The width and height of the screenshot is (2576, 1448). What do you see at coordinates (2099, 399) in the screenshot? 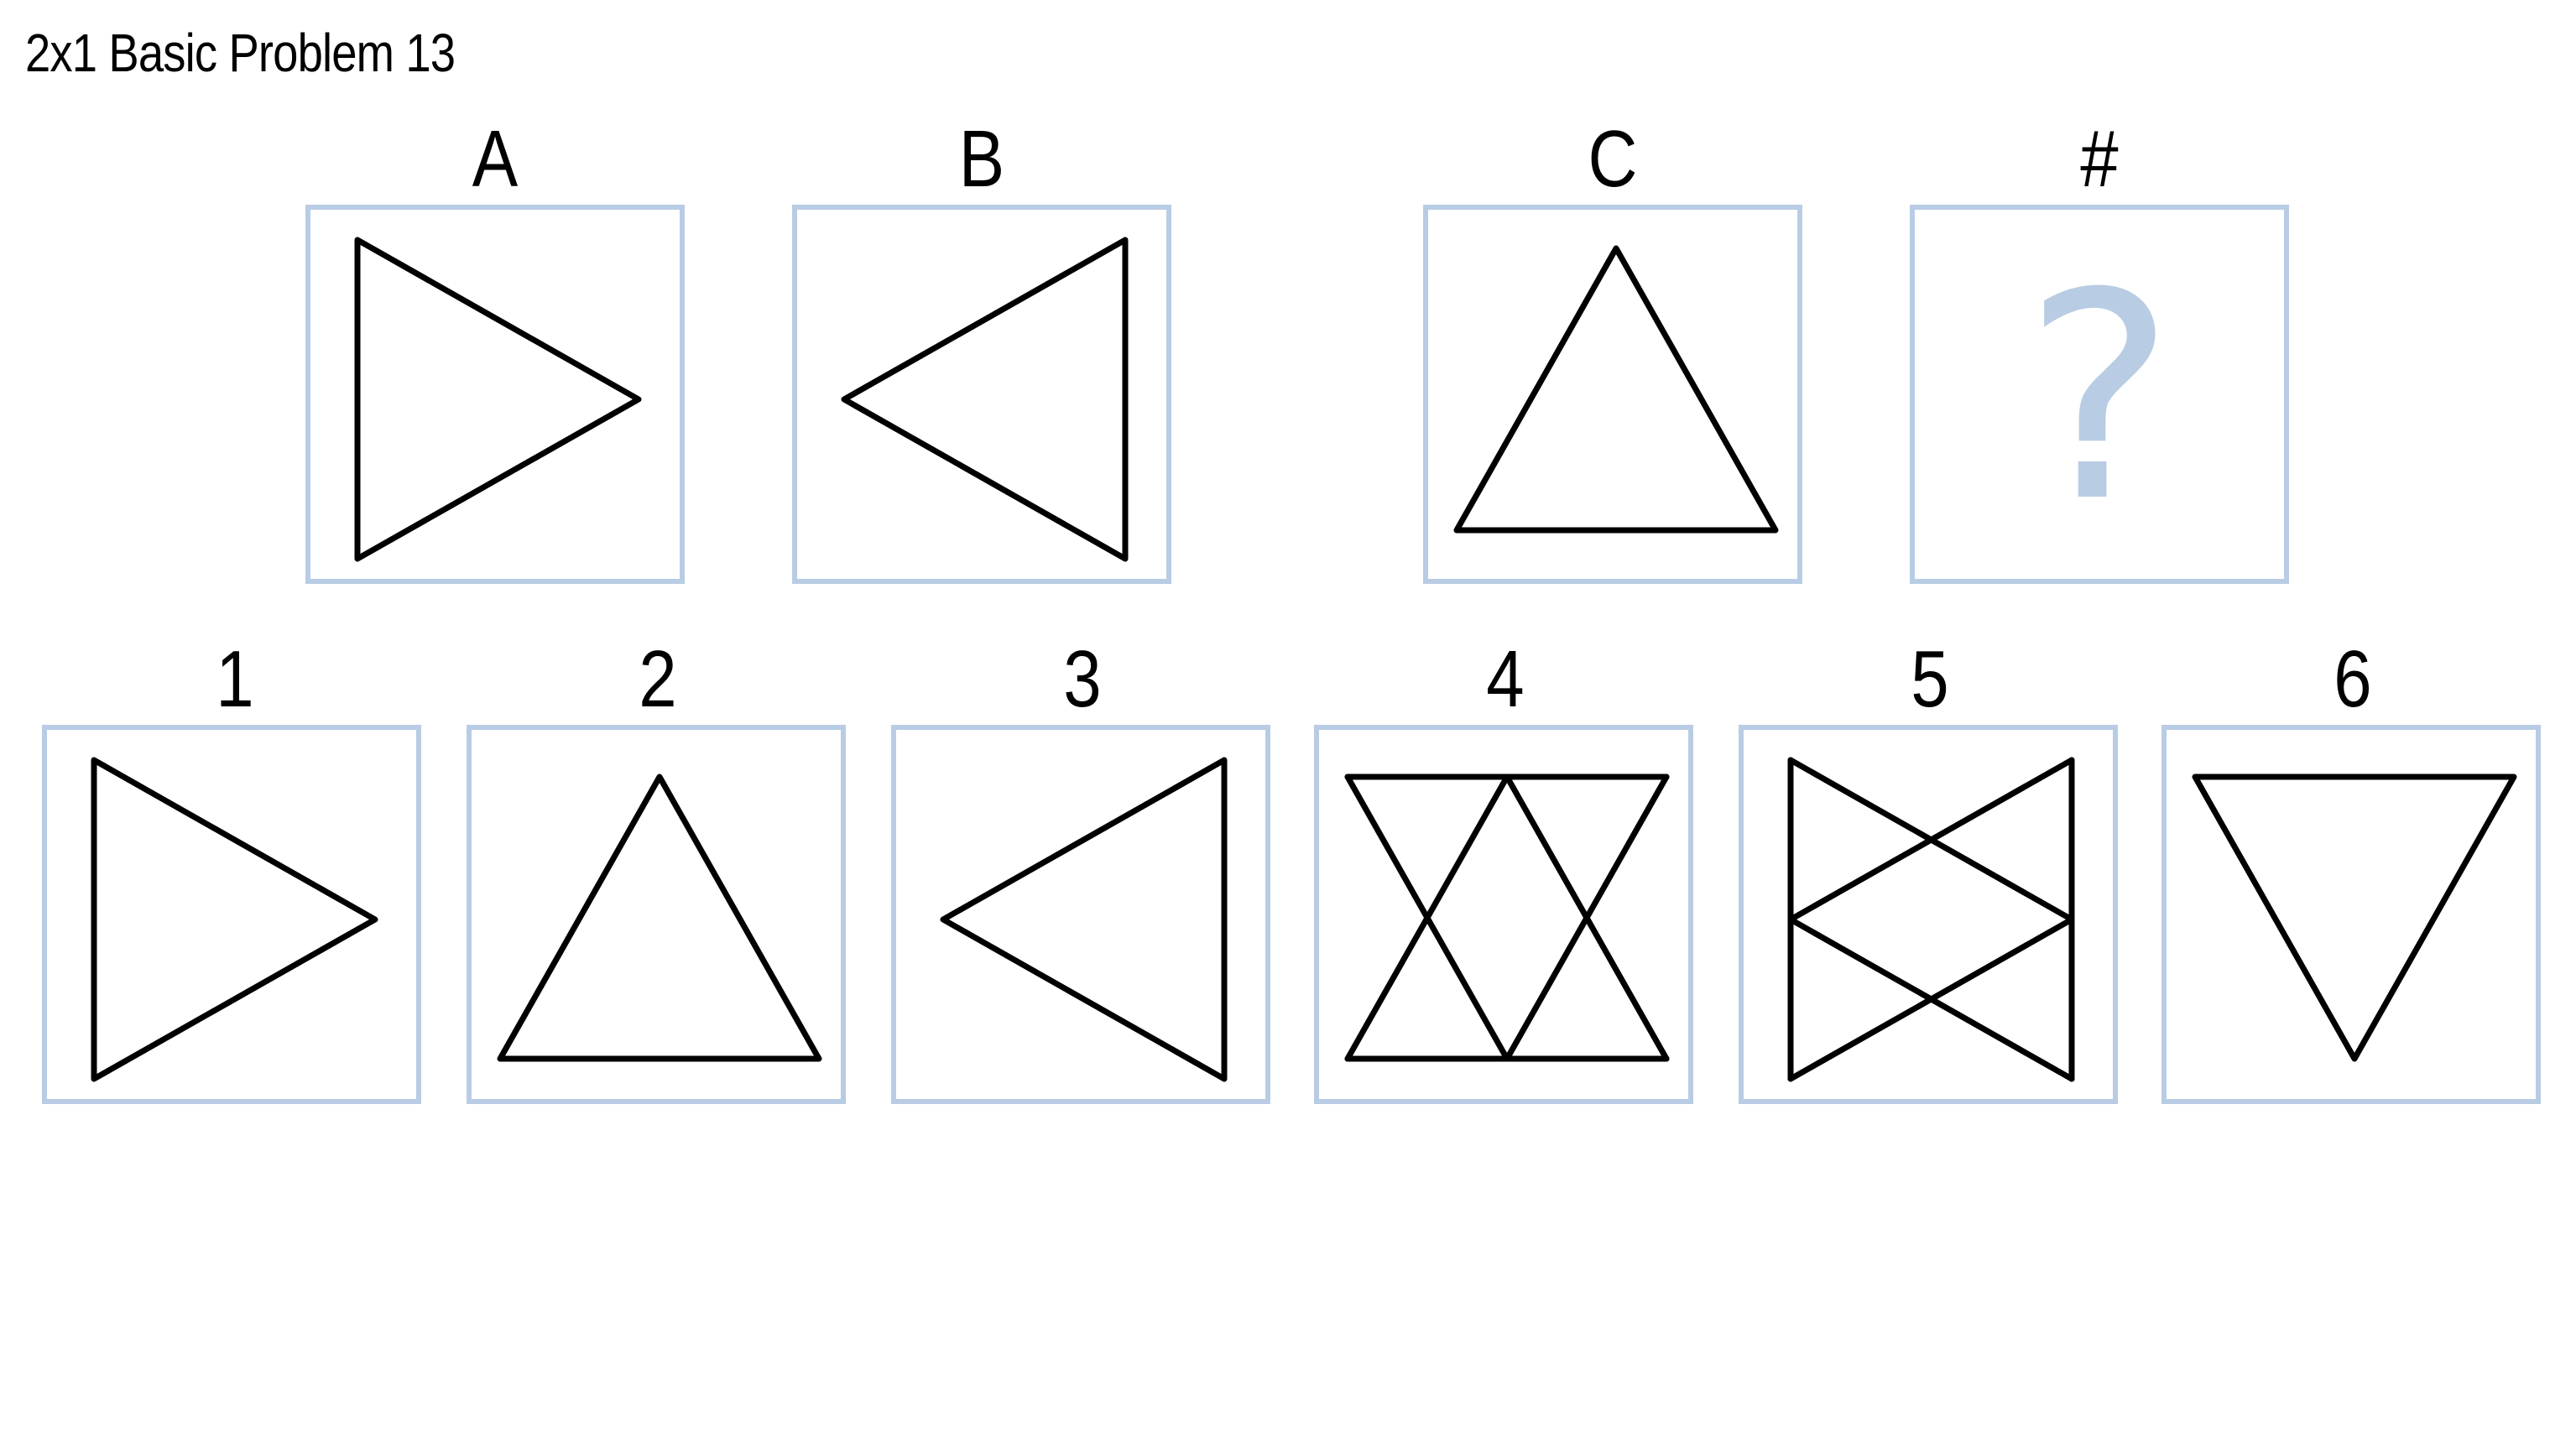
I see `question-mark-placeholder: ?` at bounding box center [2099, 399].